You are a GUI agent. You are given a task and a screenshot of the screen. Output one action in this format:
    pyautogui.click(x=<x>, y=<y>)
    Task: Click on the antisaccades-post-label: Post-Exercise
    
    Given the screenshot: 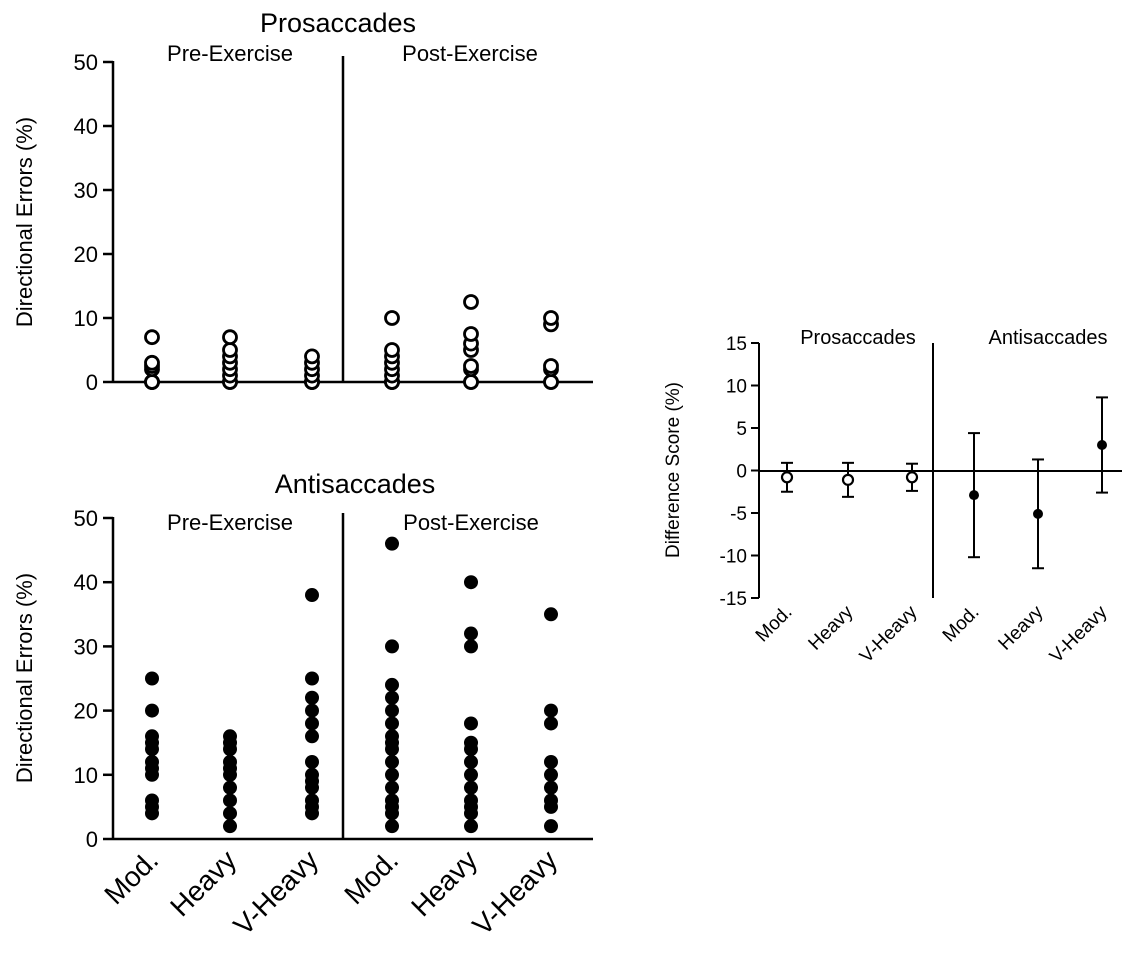 What is the action you would take?
    pyautogui.click(x=471, y=522)
    